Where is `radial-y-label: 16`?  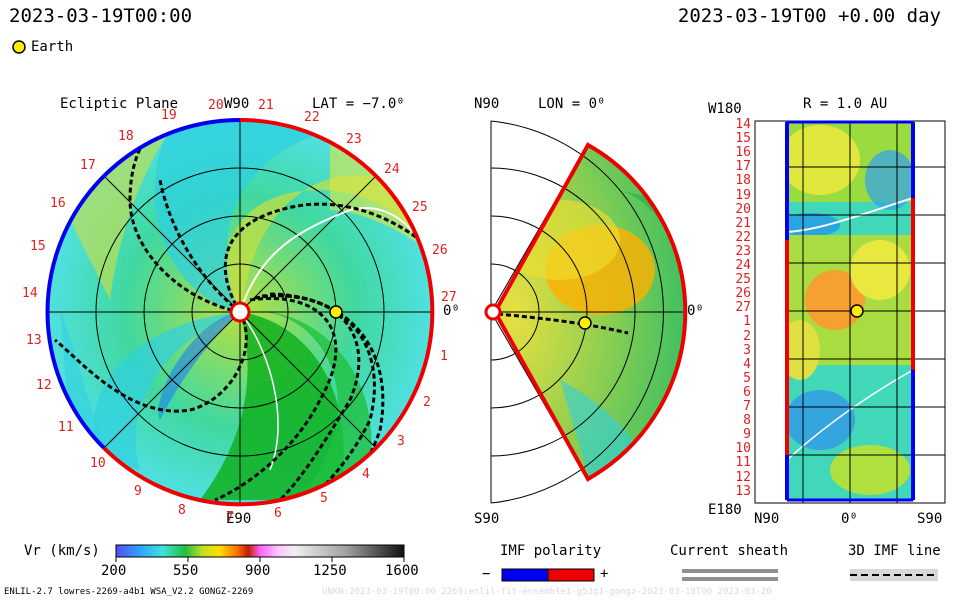 radial-y-label: 16 is located at coordinates (743, 153).